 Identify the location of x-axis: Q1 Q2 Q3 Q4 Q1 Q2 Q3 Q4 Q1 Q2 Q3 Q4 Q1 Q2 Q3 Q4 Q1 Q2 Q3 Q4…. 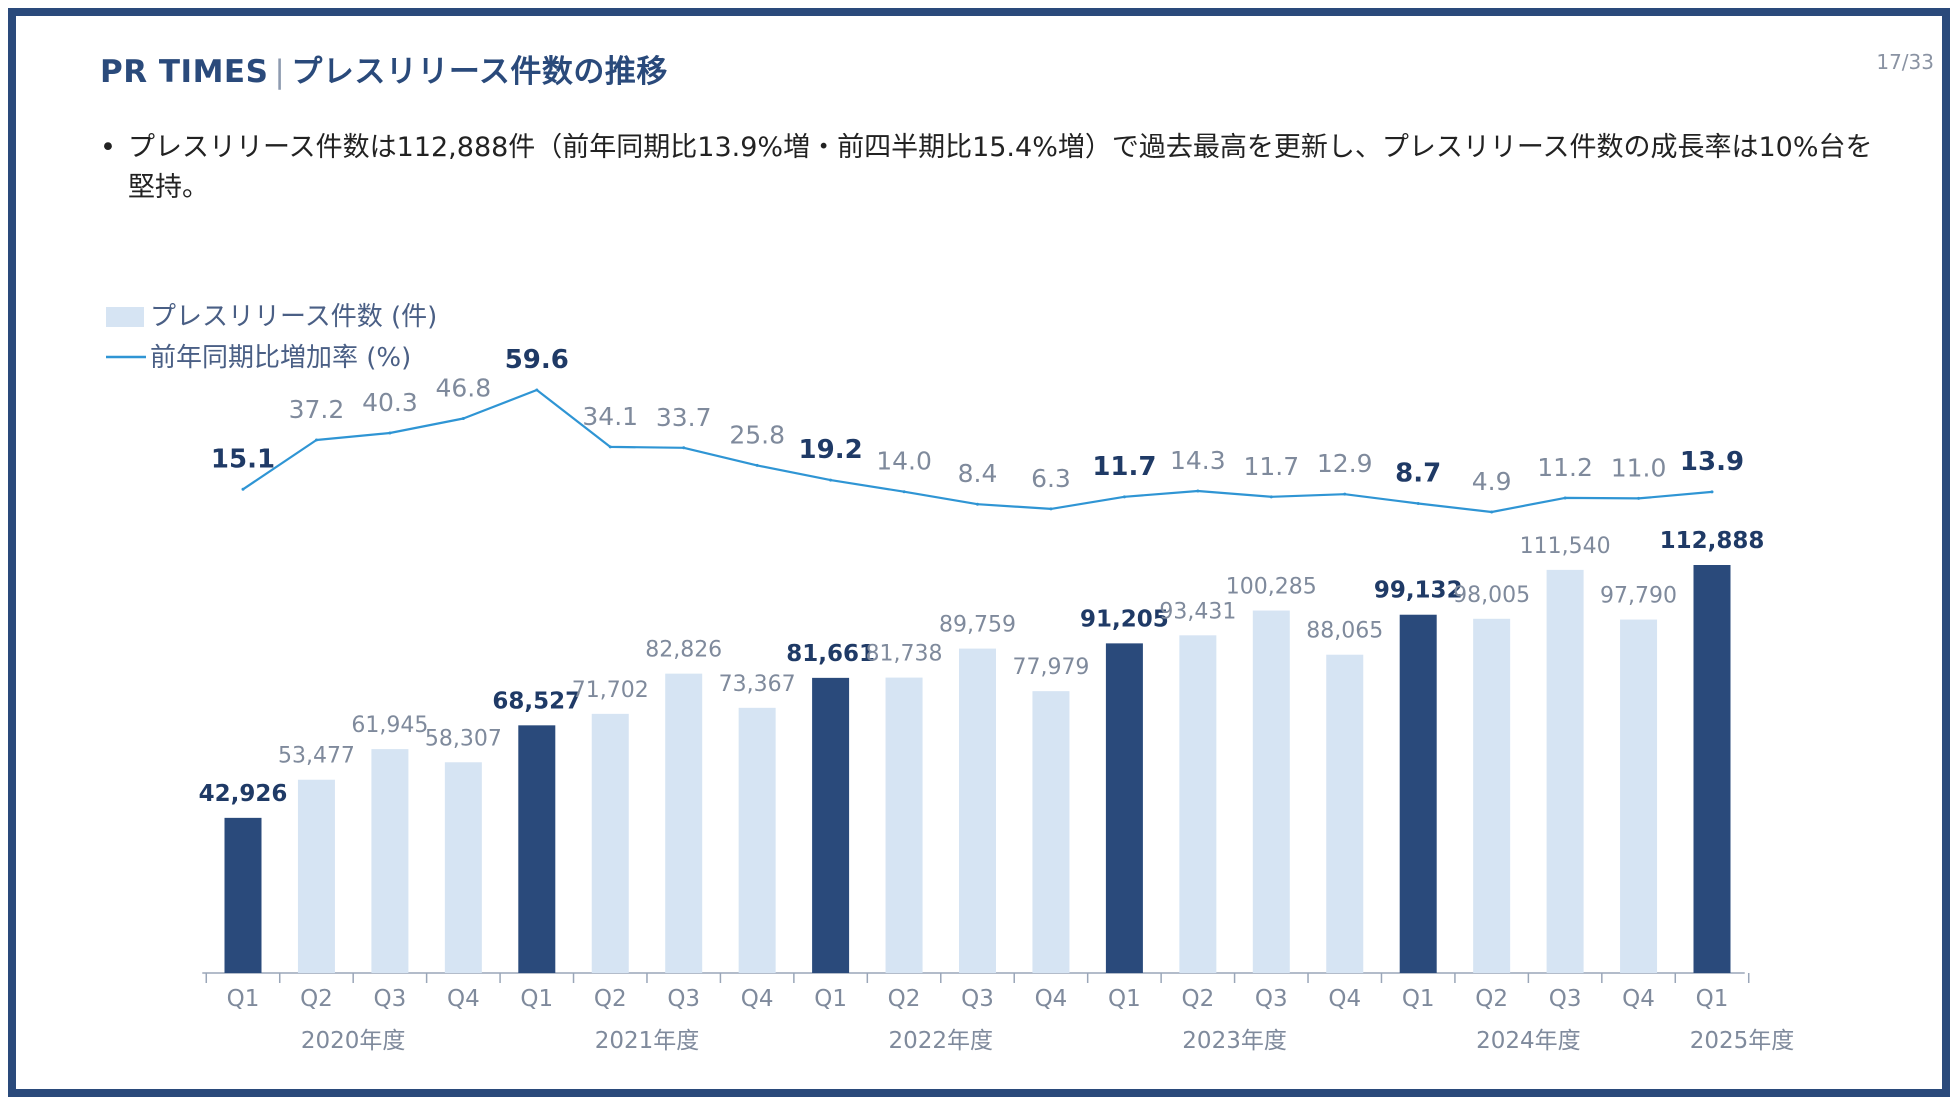
(998, 1013).